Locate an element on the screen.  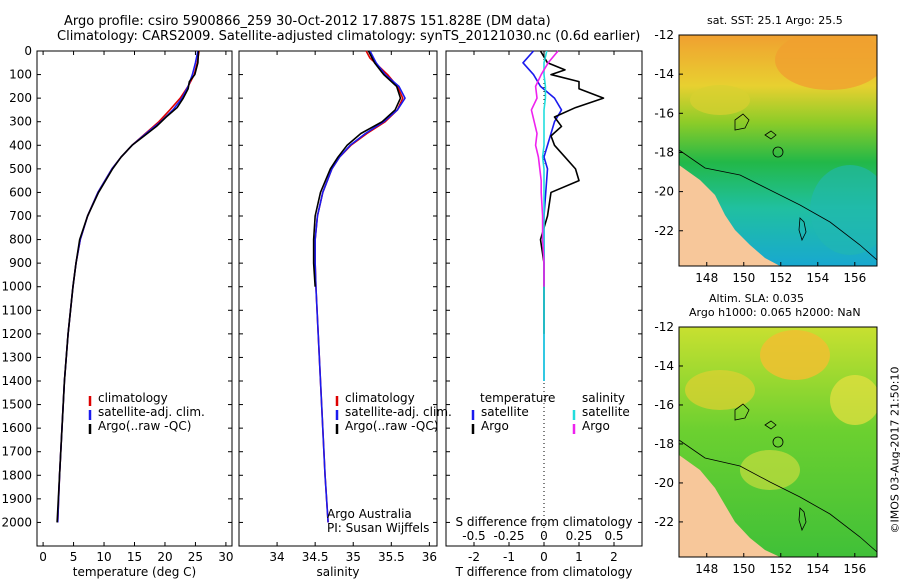
sst-map is located at coordinates (778, 150).